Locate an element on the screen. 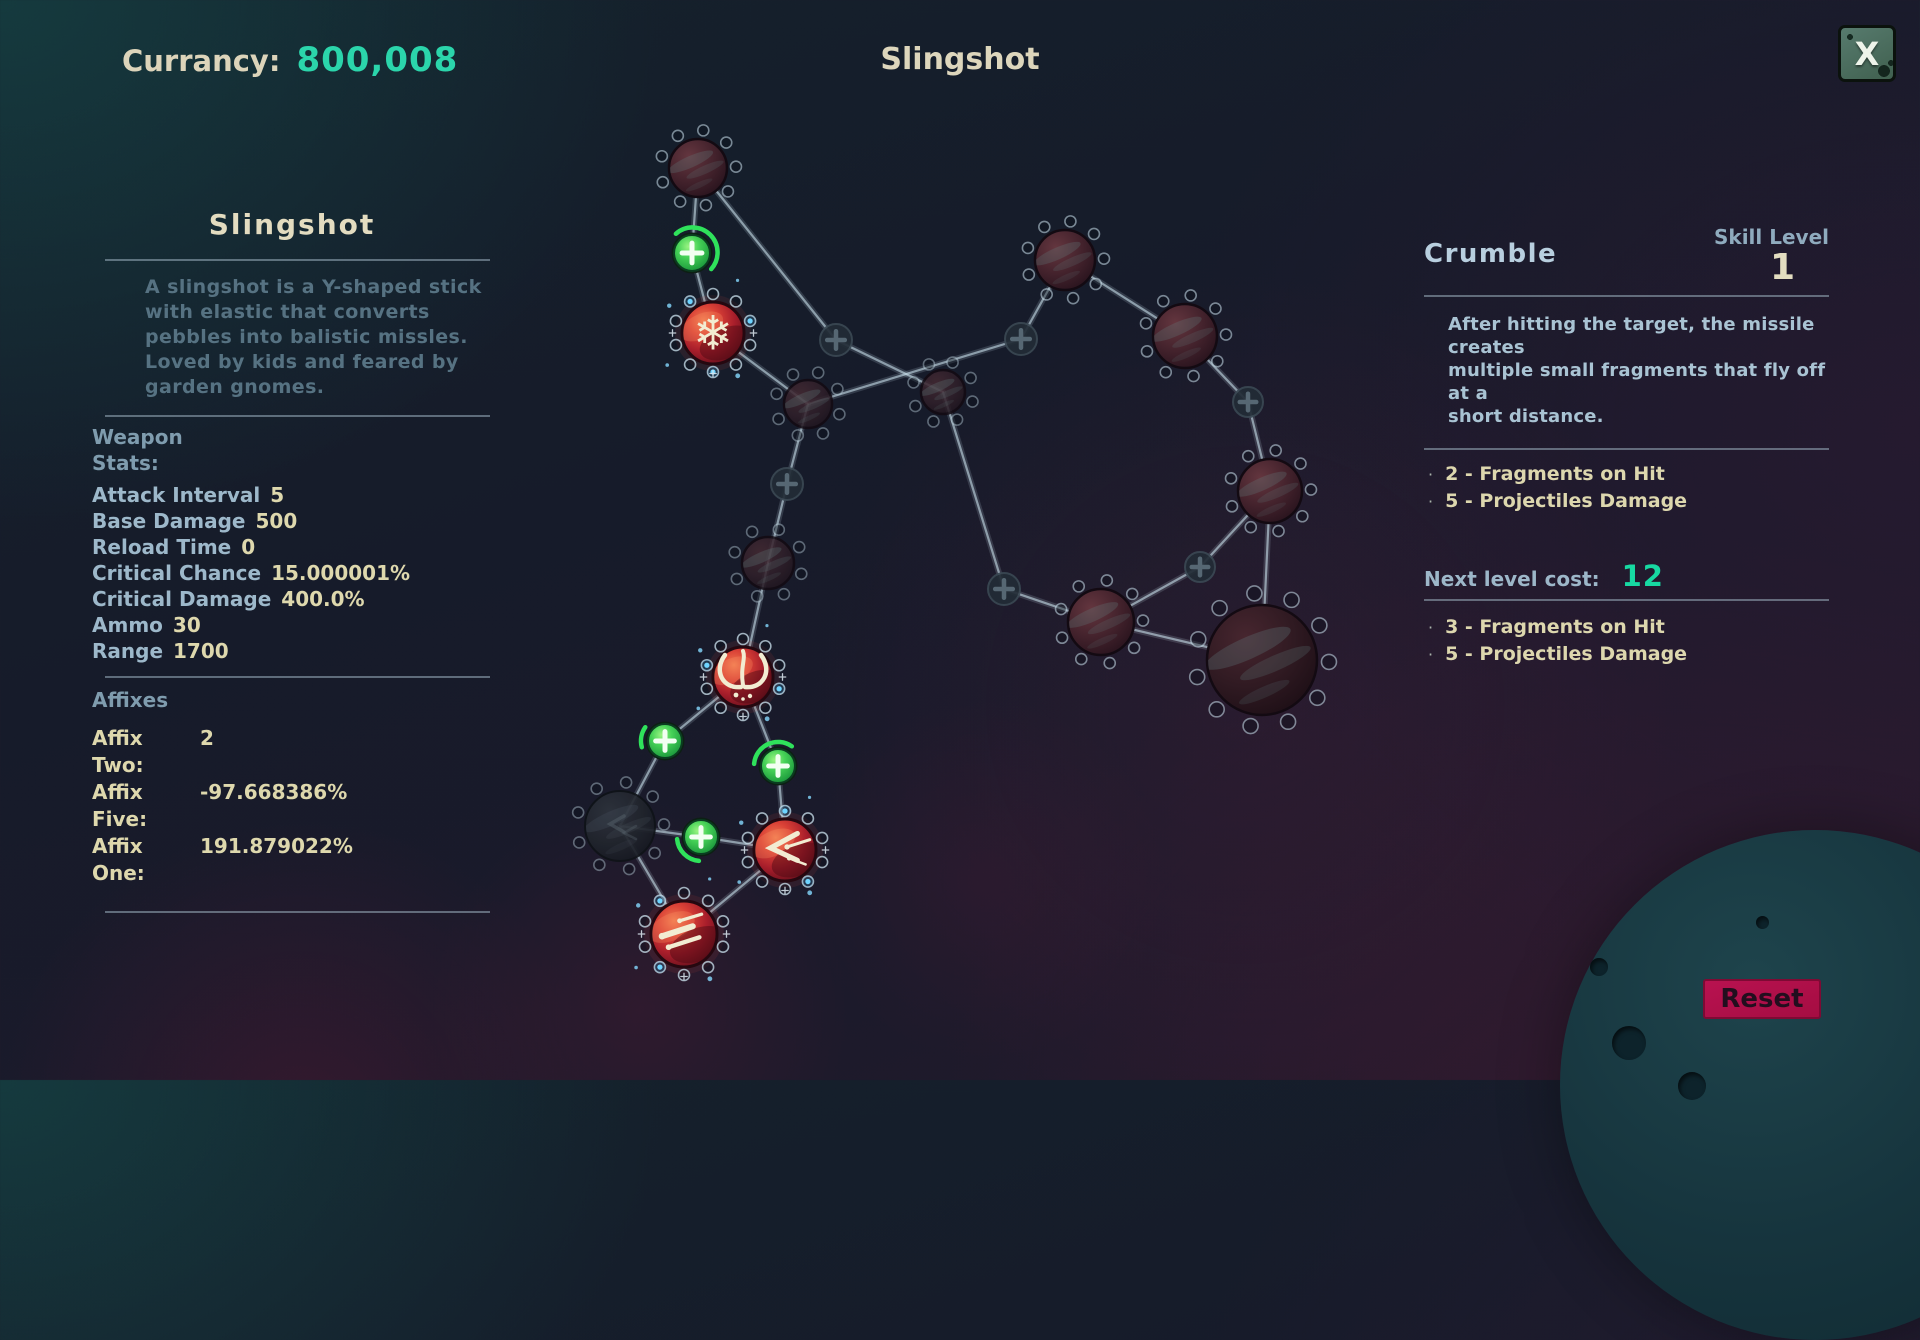 The width and height of the screenshot is (1920, 1340). close-button: X is located at coordinates (1867, 53).